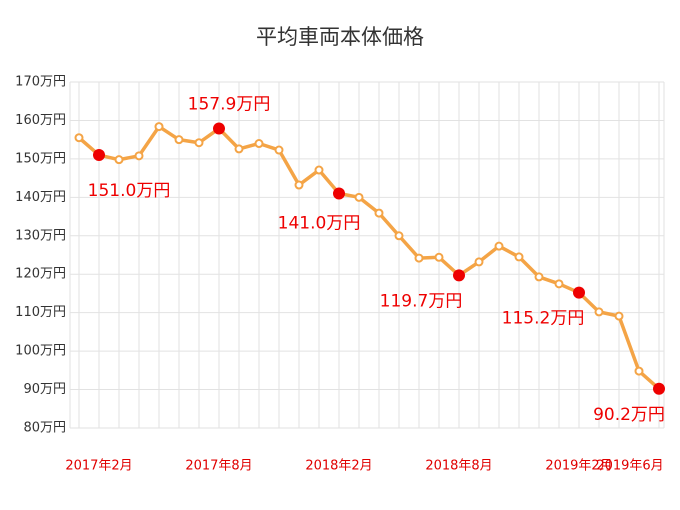 This screenshot has height=510, width=680. I want to click on x-tick-label: 2018年8月, so click(458, 466).